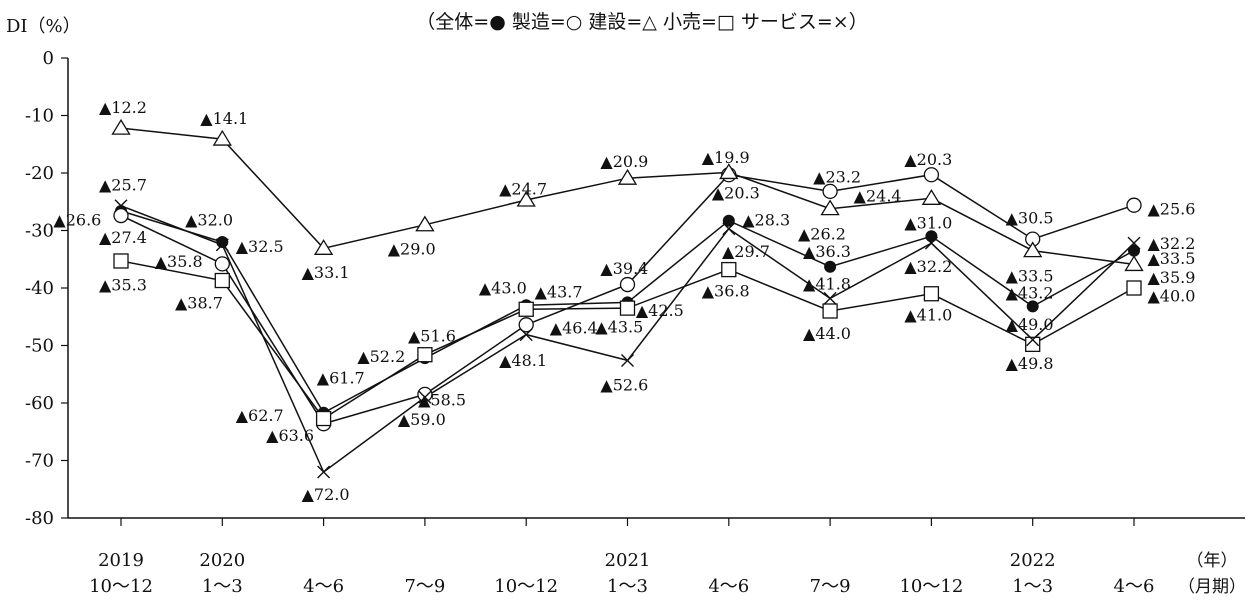  I want to click on data-label: ▲25.7, so click(123, 185).